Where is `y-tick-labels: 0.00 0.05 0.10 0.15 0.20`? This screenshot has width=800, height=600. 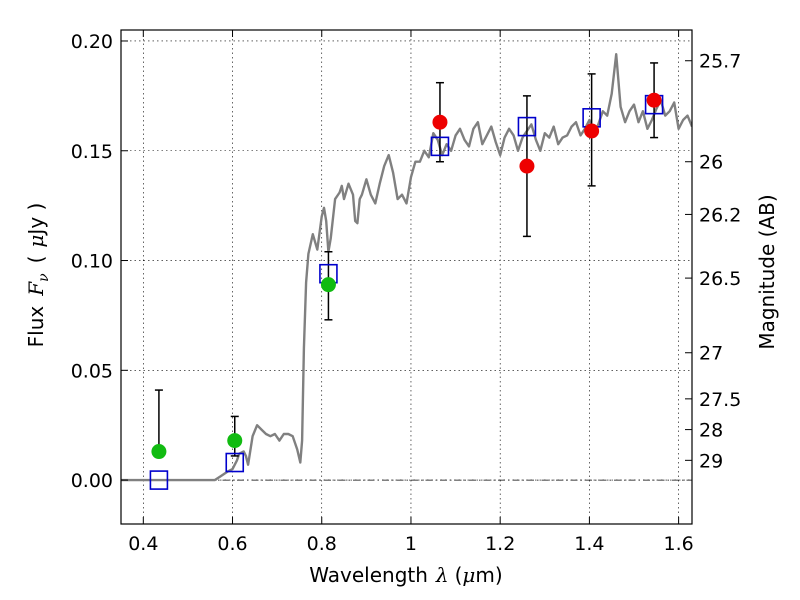 y-tick-labels: 0.00 0.05 0.10 0.15 0.20 is located at coordinates (92, 261).